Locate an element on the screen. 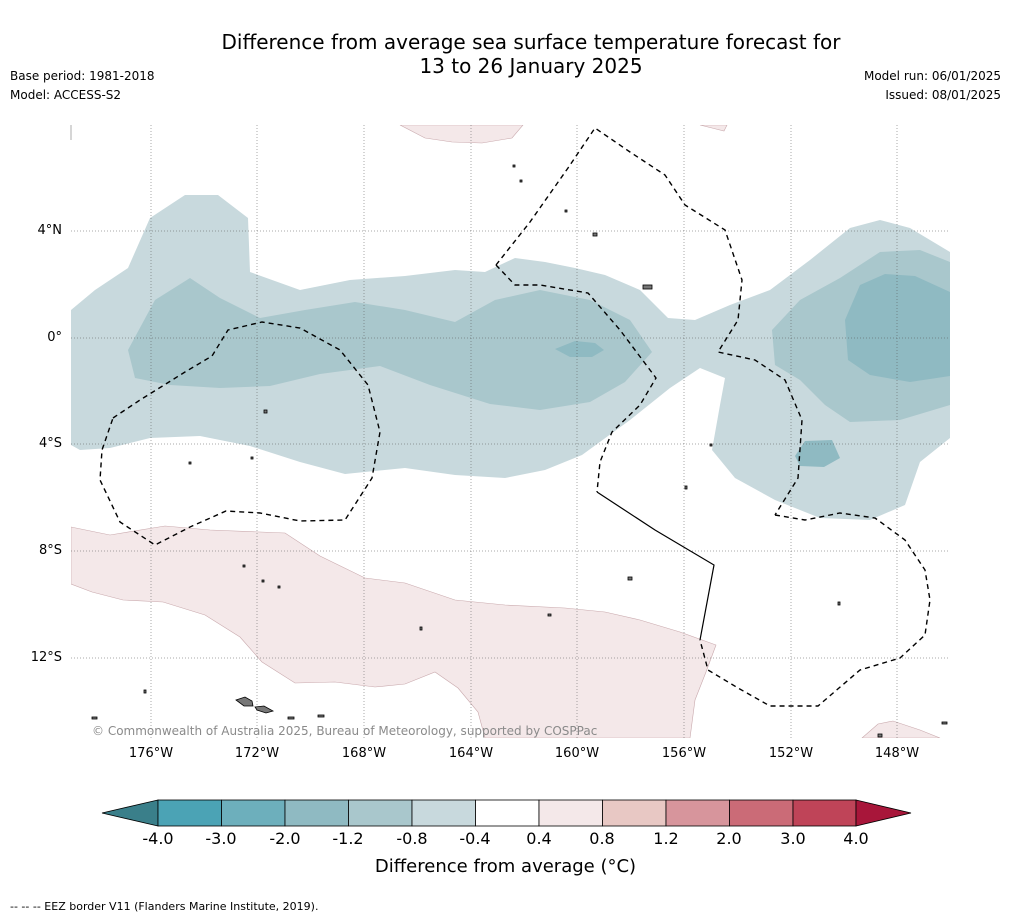  lon-label-156w: 156°W is located at coordinates (684, 753).